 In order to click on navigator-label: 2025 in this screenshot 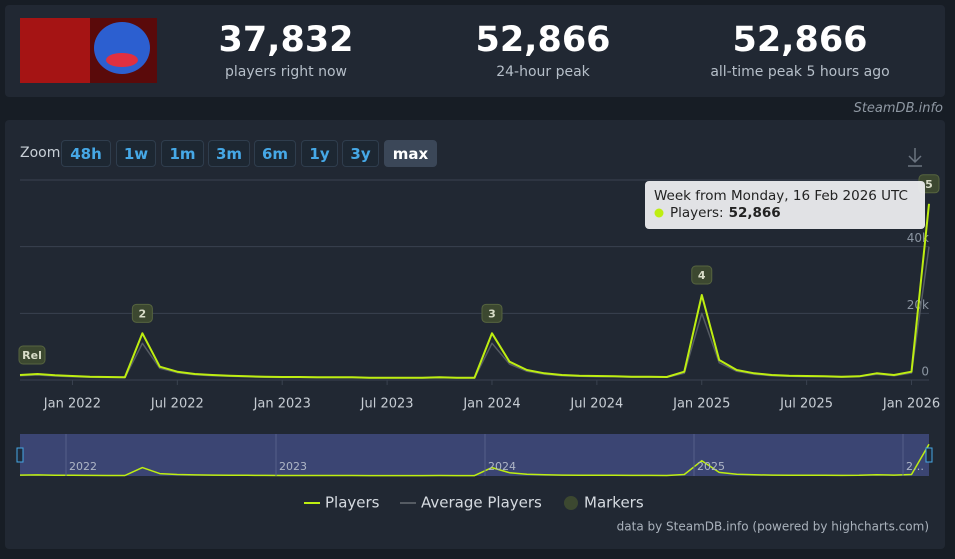, I will do `click(711, 466)`.